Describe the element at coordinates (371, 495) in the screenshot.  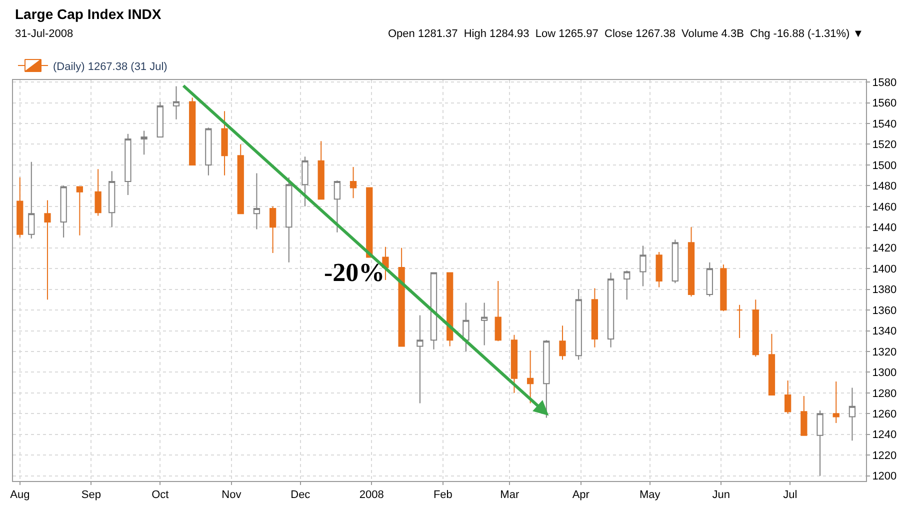
I see `x-tick-label: 2008` at that location.